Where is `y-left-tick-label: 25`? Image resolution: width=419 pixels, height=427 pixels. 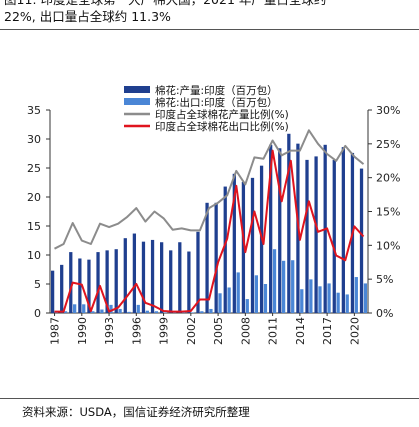 y-left-tick-label: 25 is located at coordinates (34, 168).